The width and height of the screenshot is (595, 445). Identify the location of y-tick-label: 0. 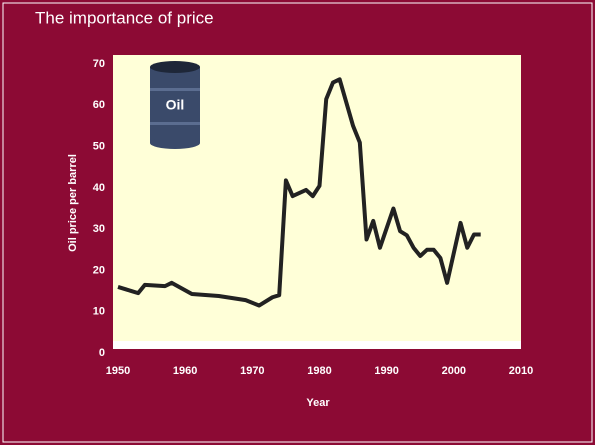
(102, 353).